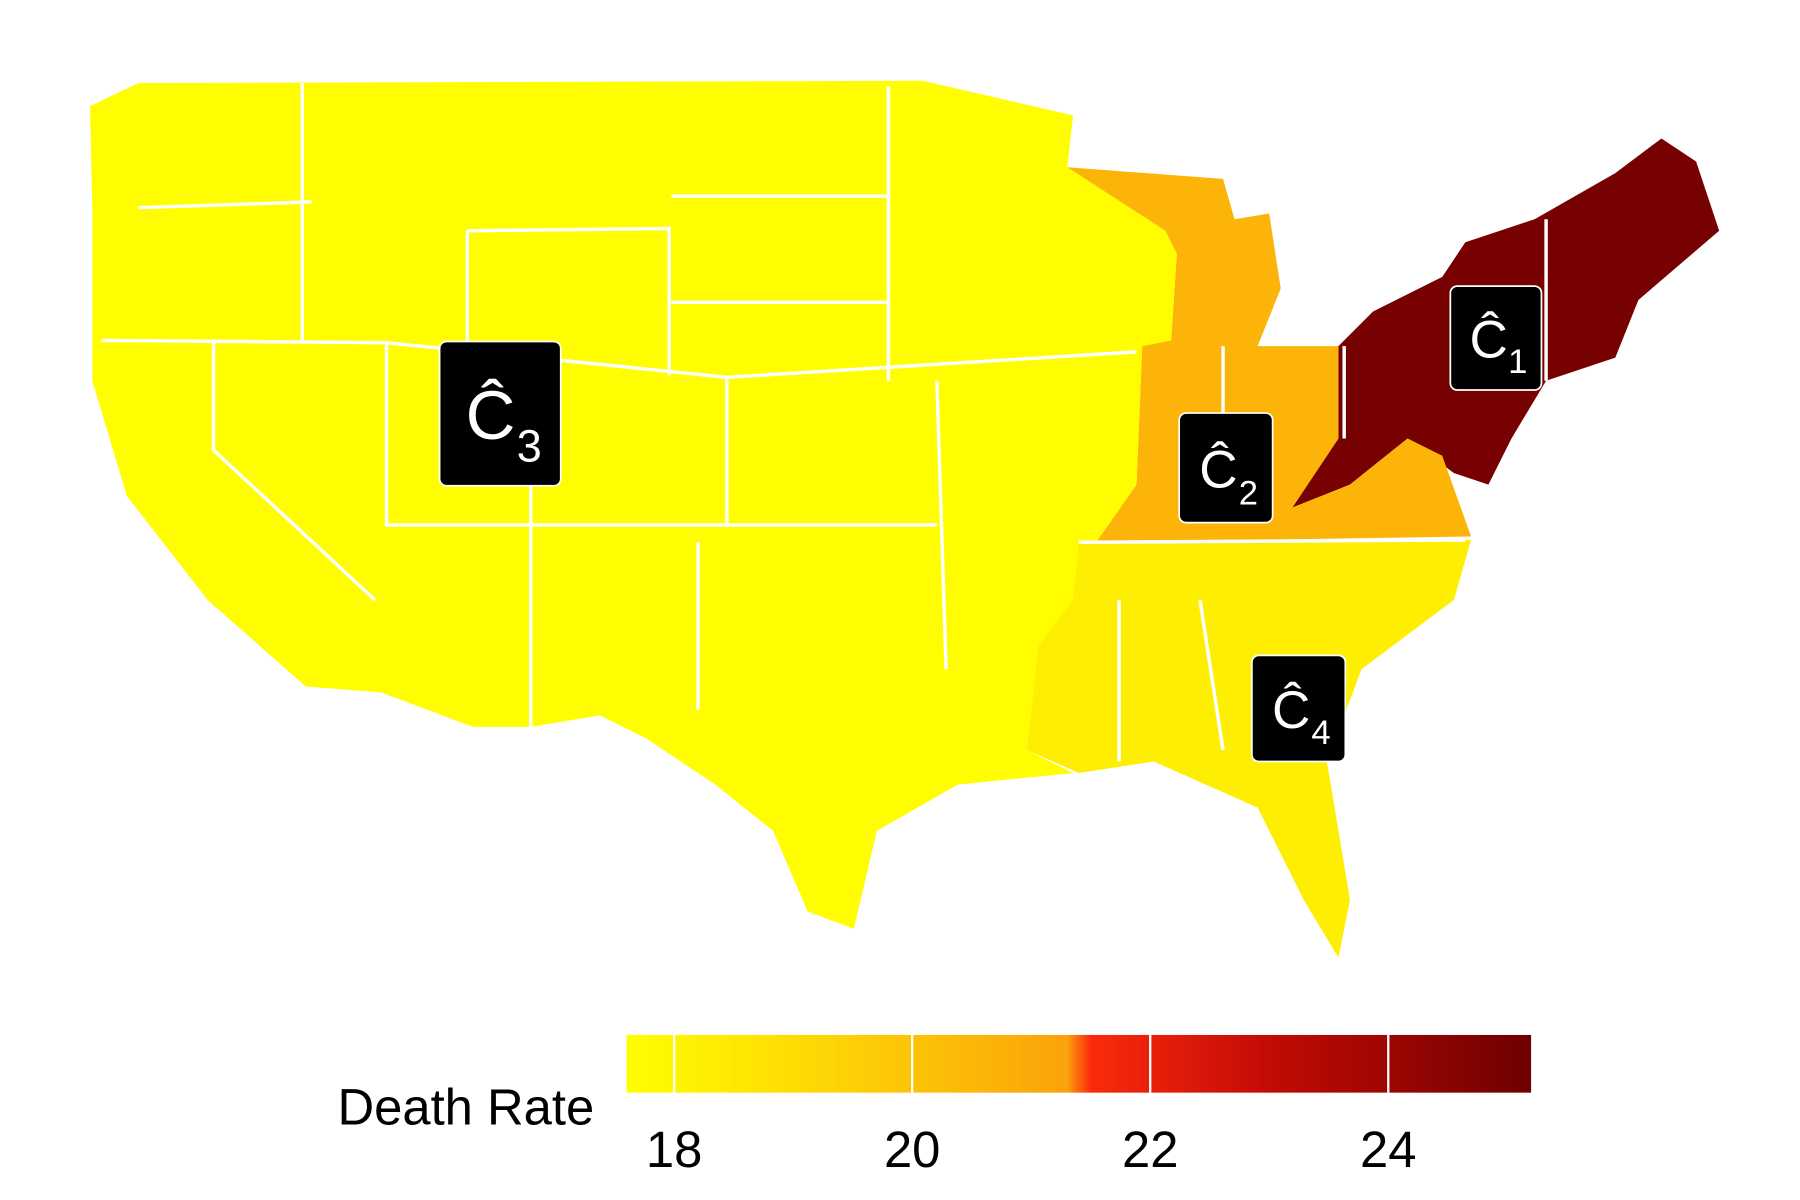  Describe the element at coordinates (912, 1149) in the screenshot. I see `colorbar-tick-label: 20` at that location.